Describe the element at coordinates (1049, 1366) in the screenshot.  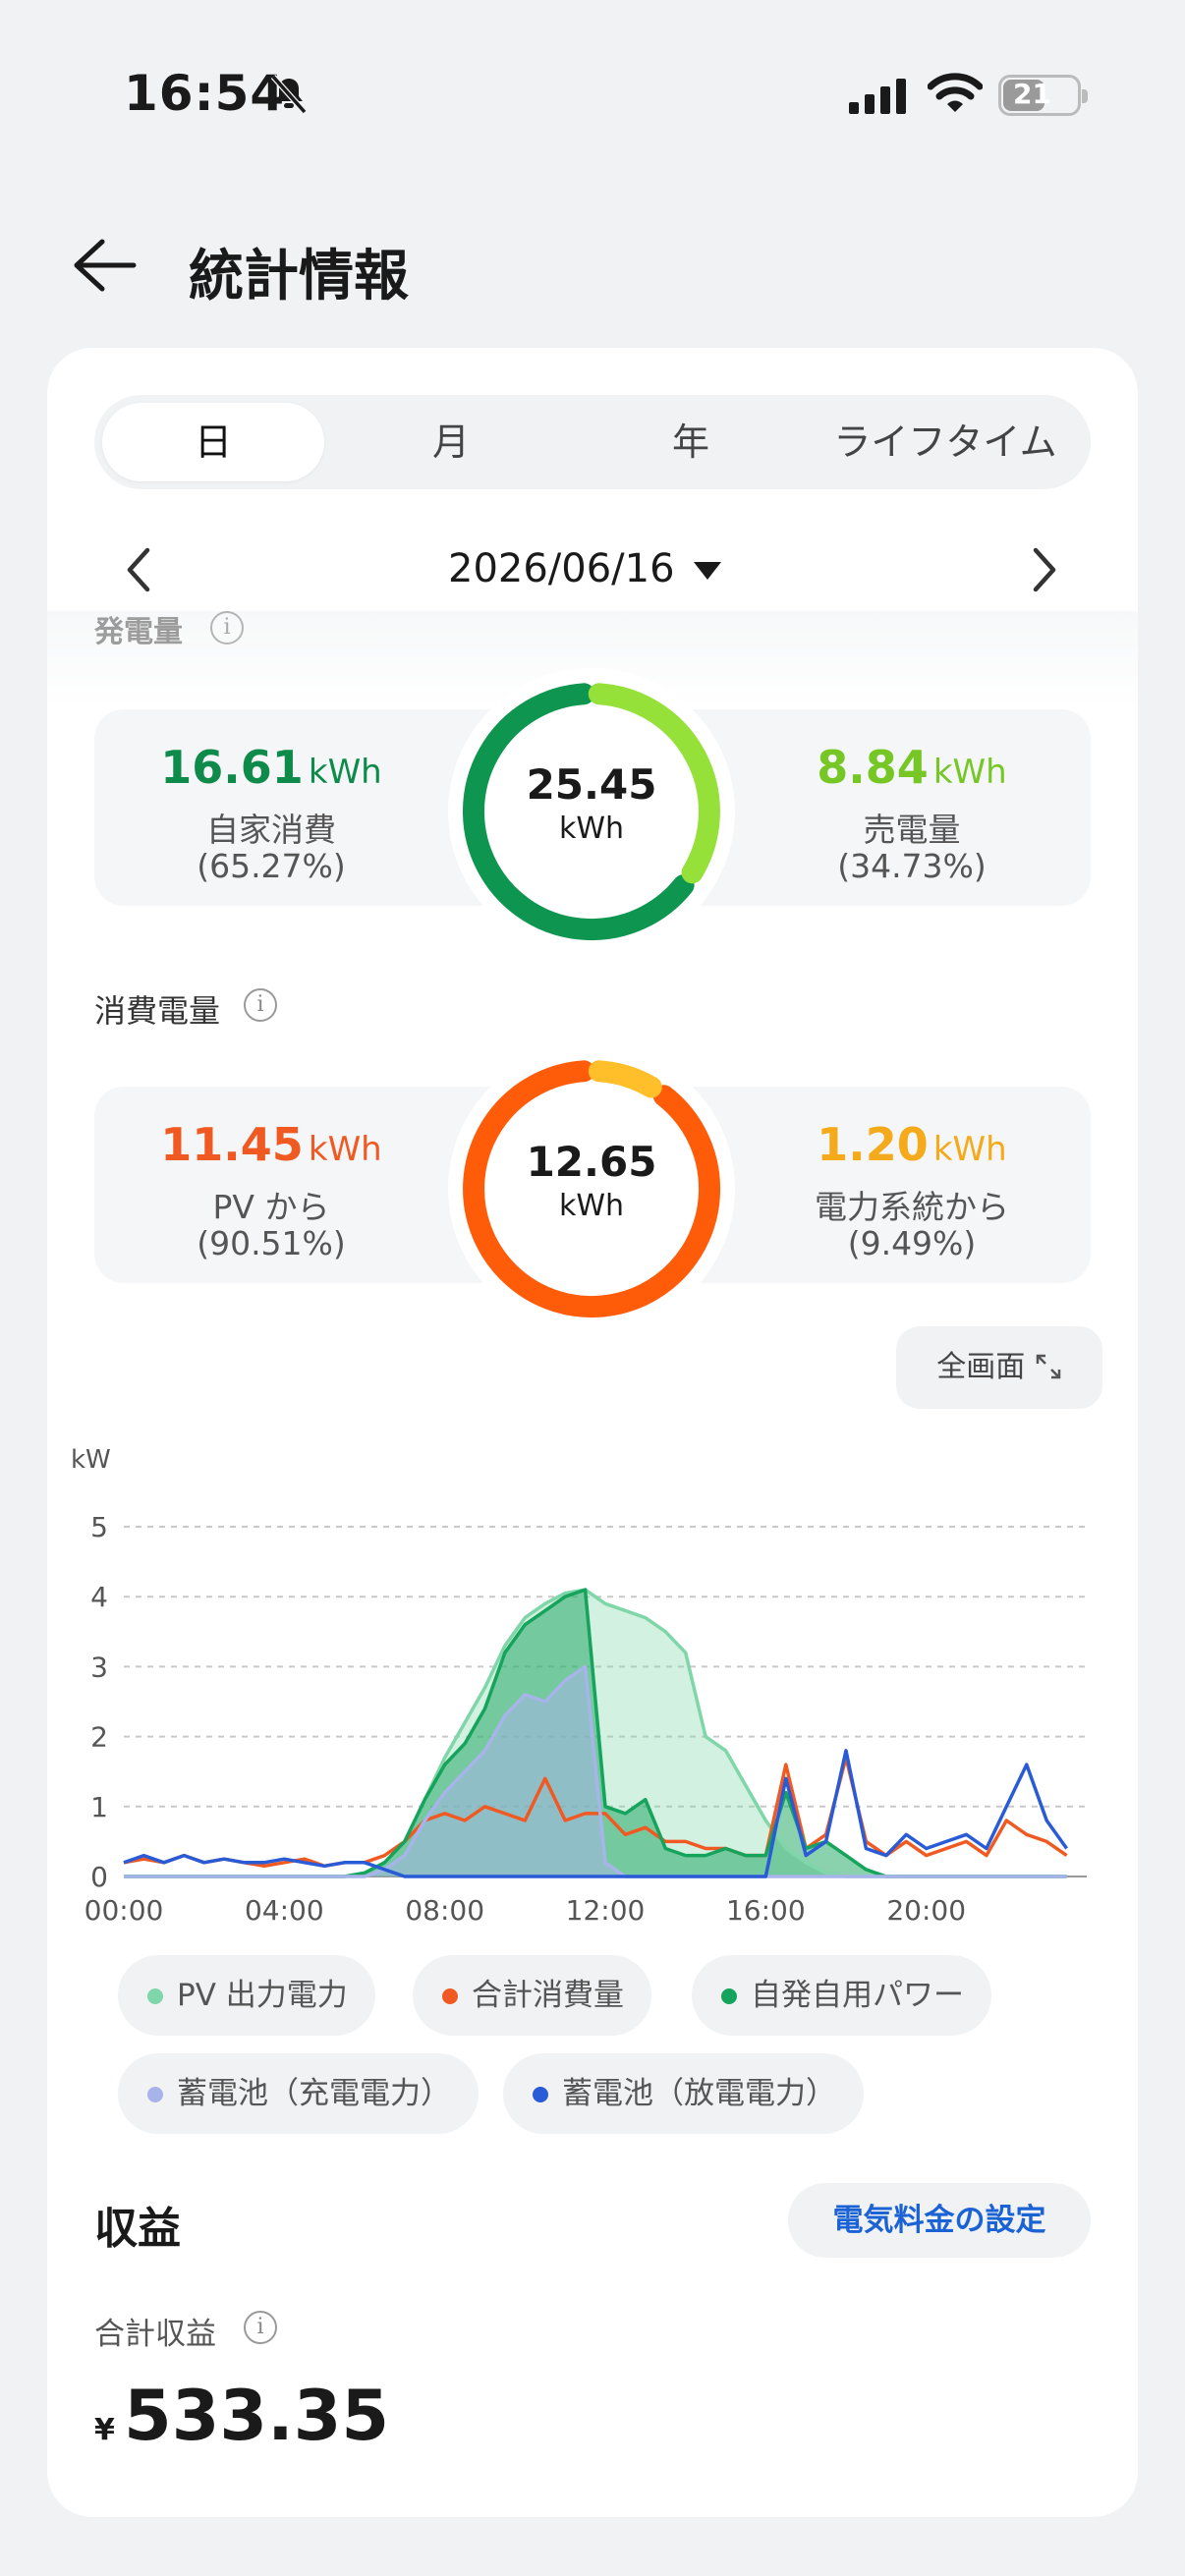
I see `expand-icon` at that location.